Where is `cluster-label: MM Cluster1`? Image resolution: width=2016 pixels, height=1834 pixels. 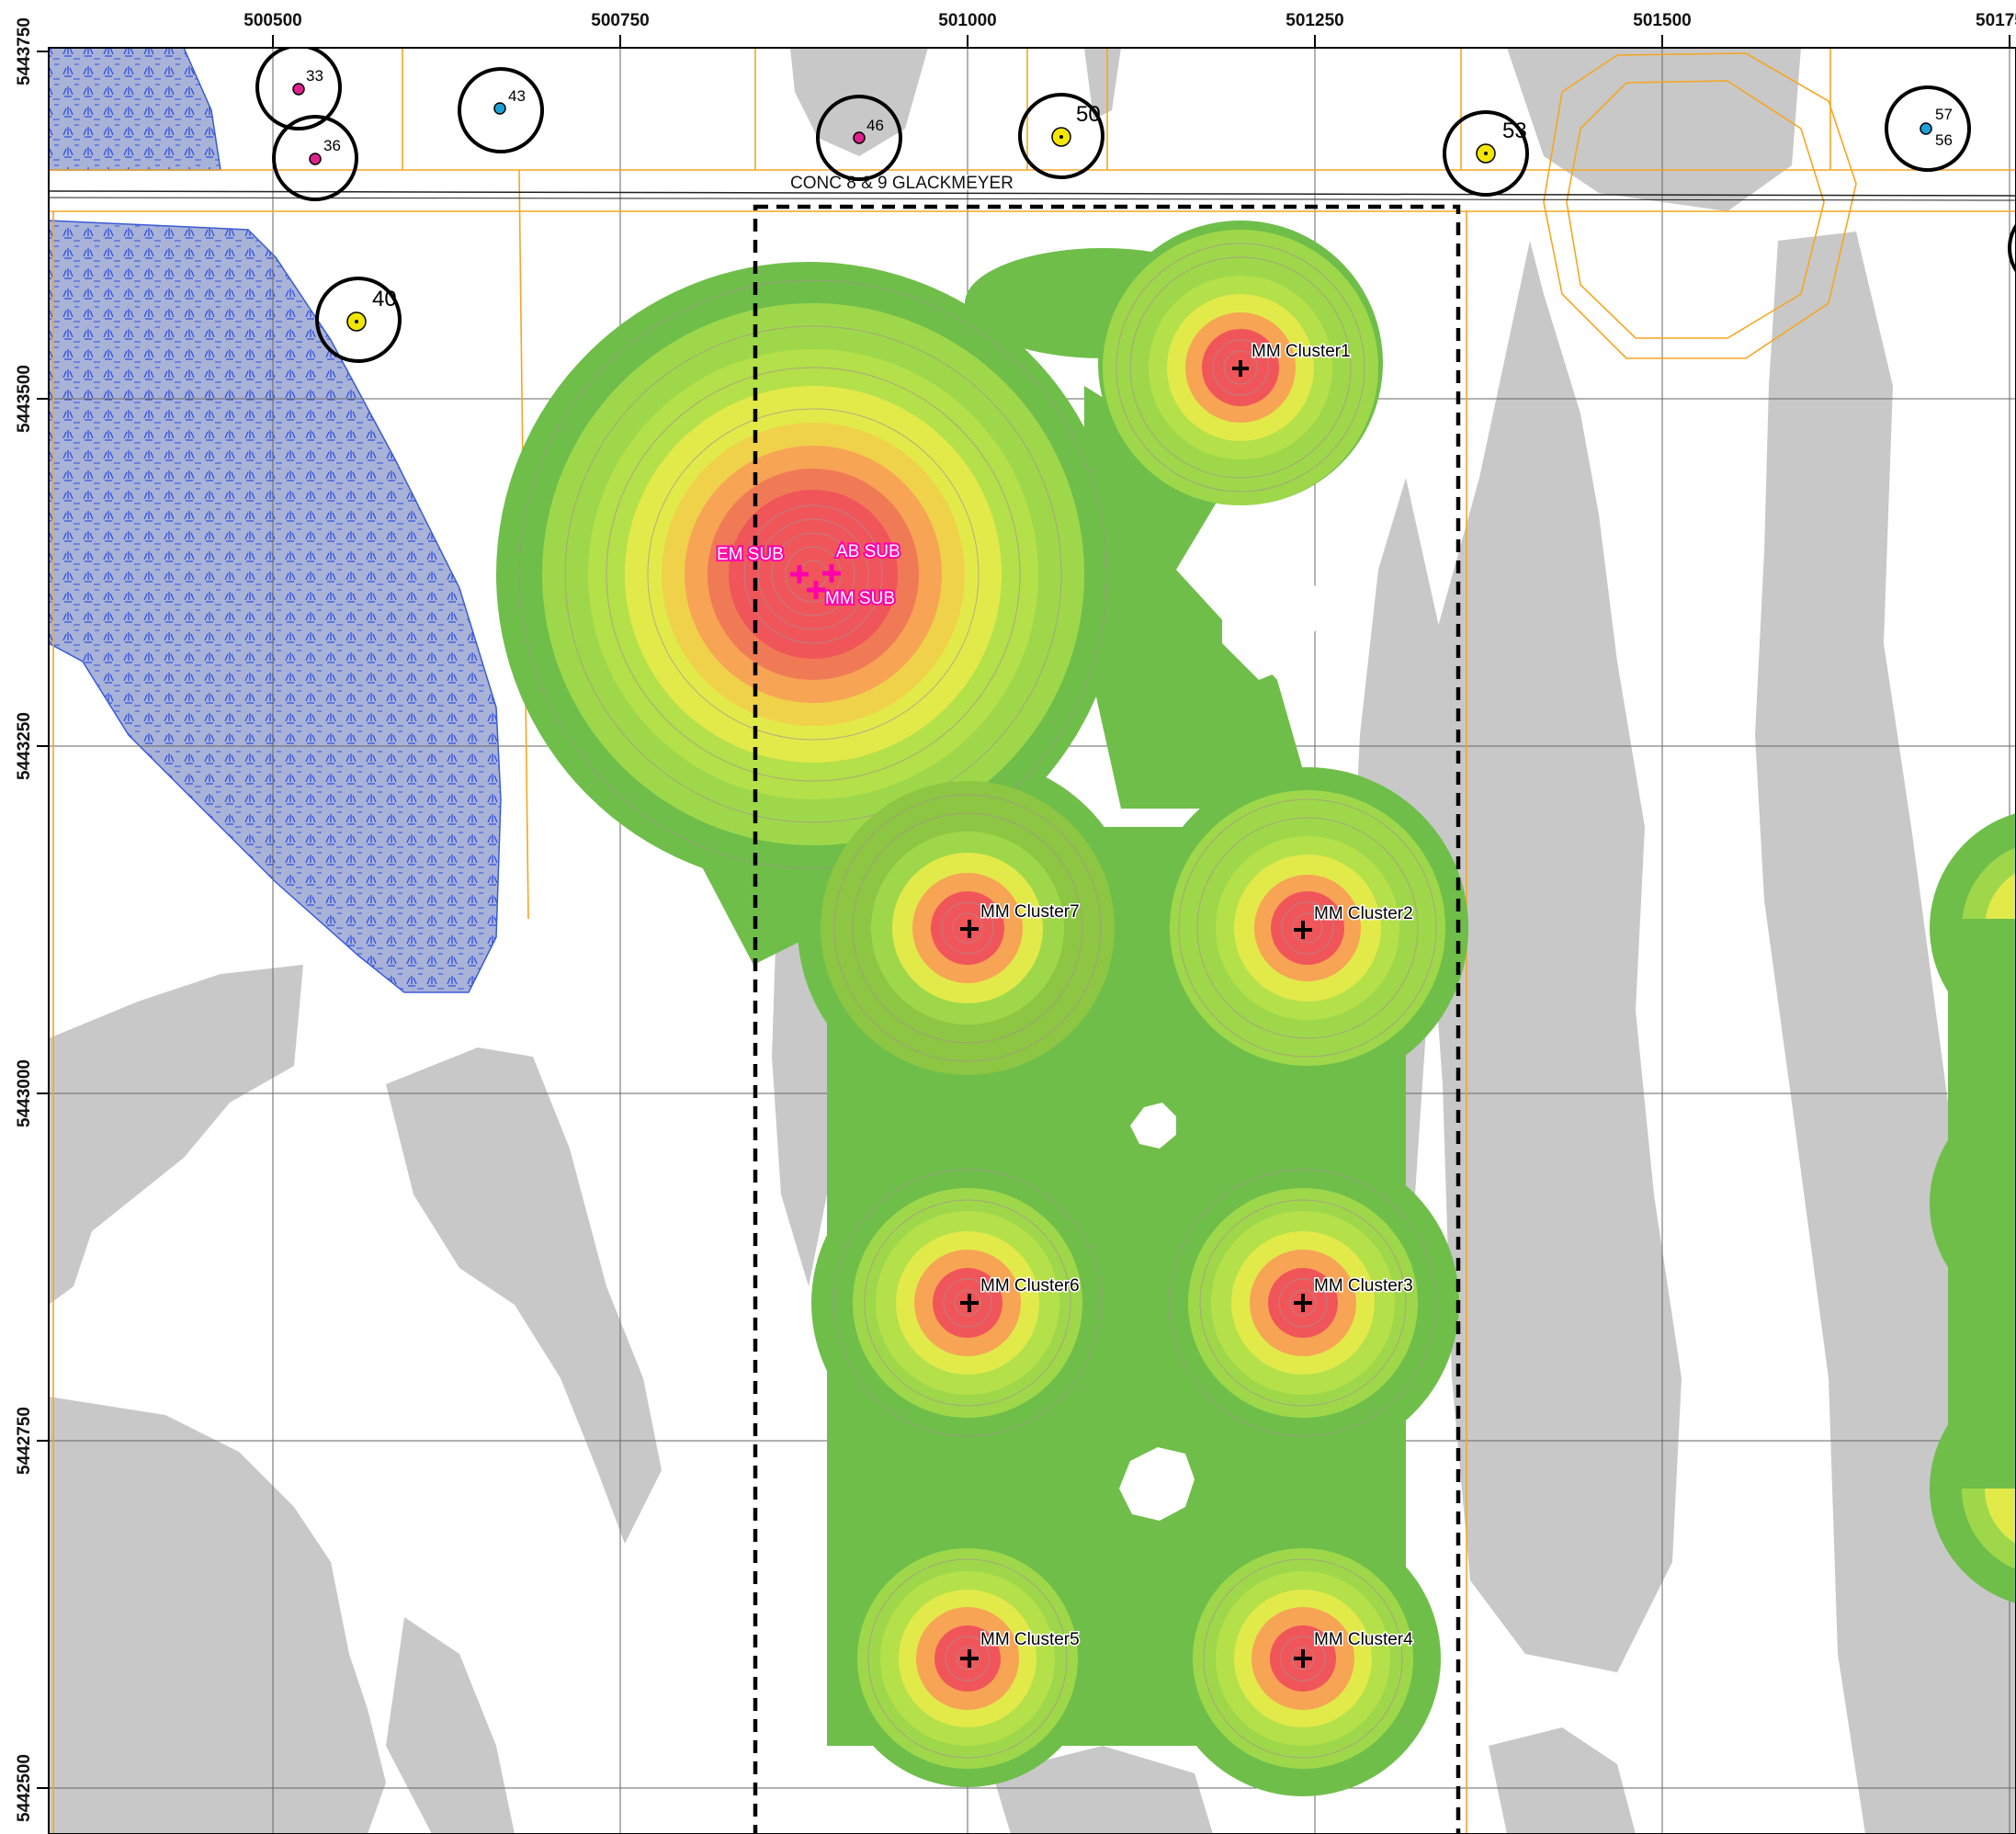 cluster-label: MM Cluster1 is located at coordinates (1301, 351).